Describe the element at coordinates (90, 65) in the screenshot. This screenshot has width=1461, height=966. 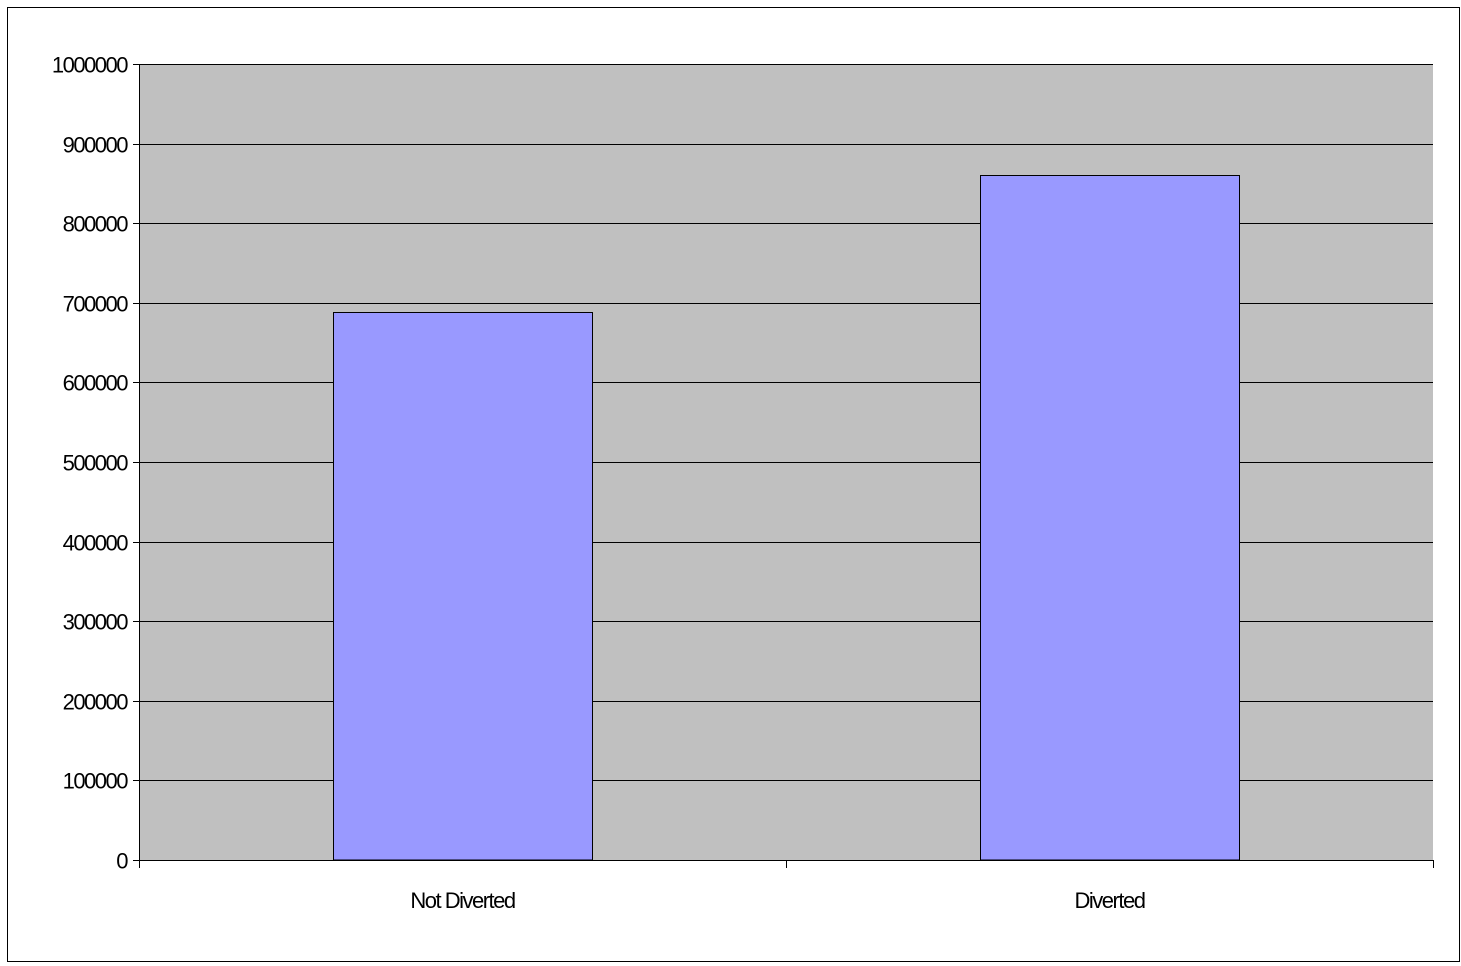
I see `y-tick-label: 1000000` at that location.